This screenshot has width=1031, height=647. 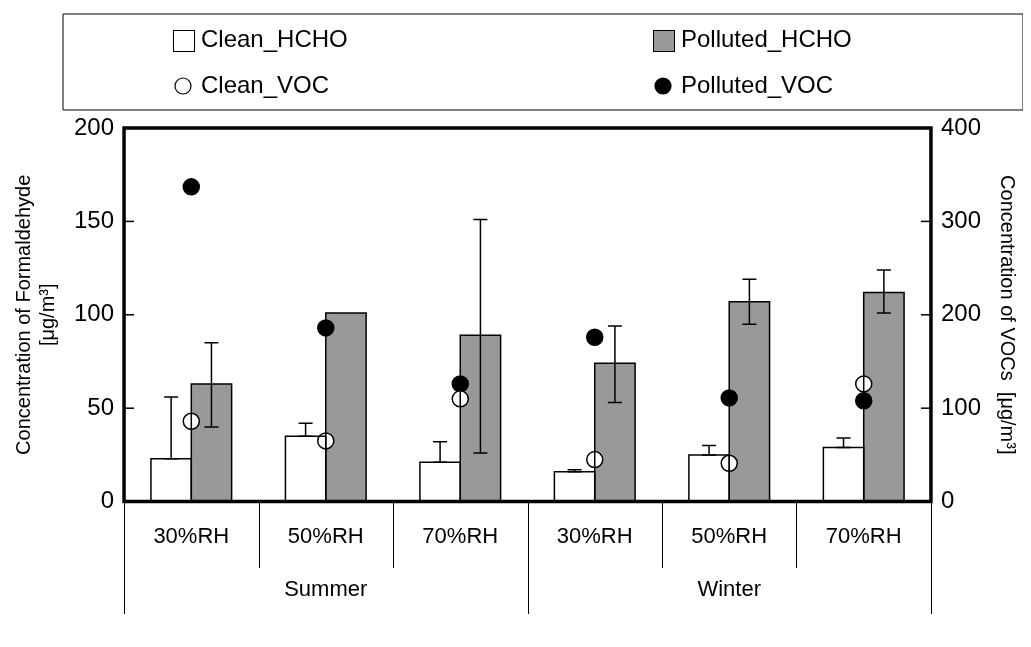 What do you see at coordinates (960, 126) in the screenshot?
I see `y2-tick-label: 400` at bounding box center [960, 126].